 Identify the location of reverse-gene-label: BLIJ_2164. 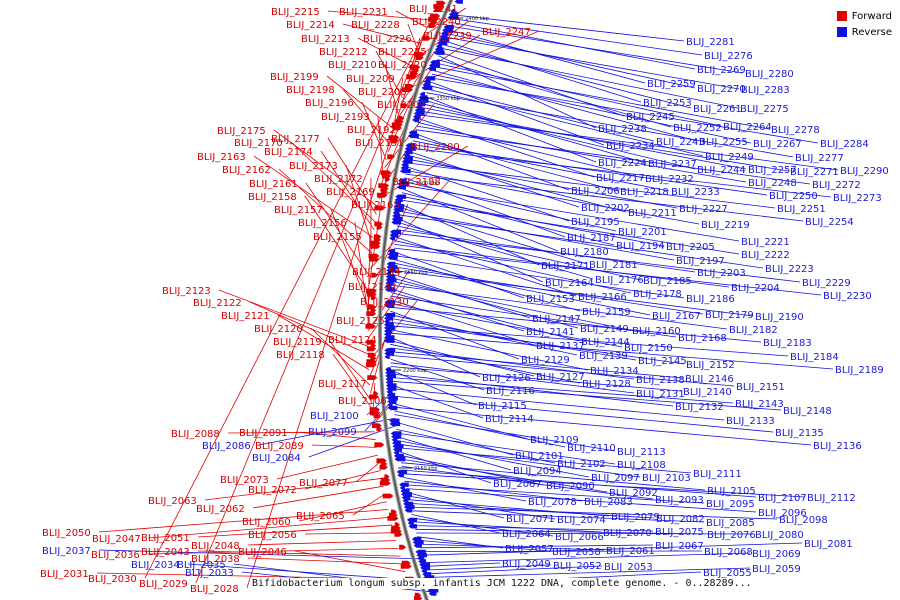
(569, 283).